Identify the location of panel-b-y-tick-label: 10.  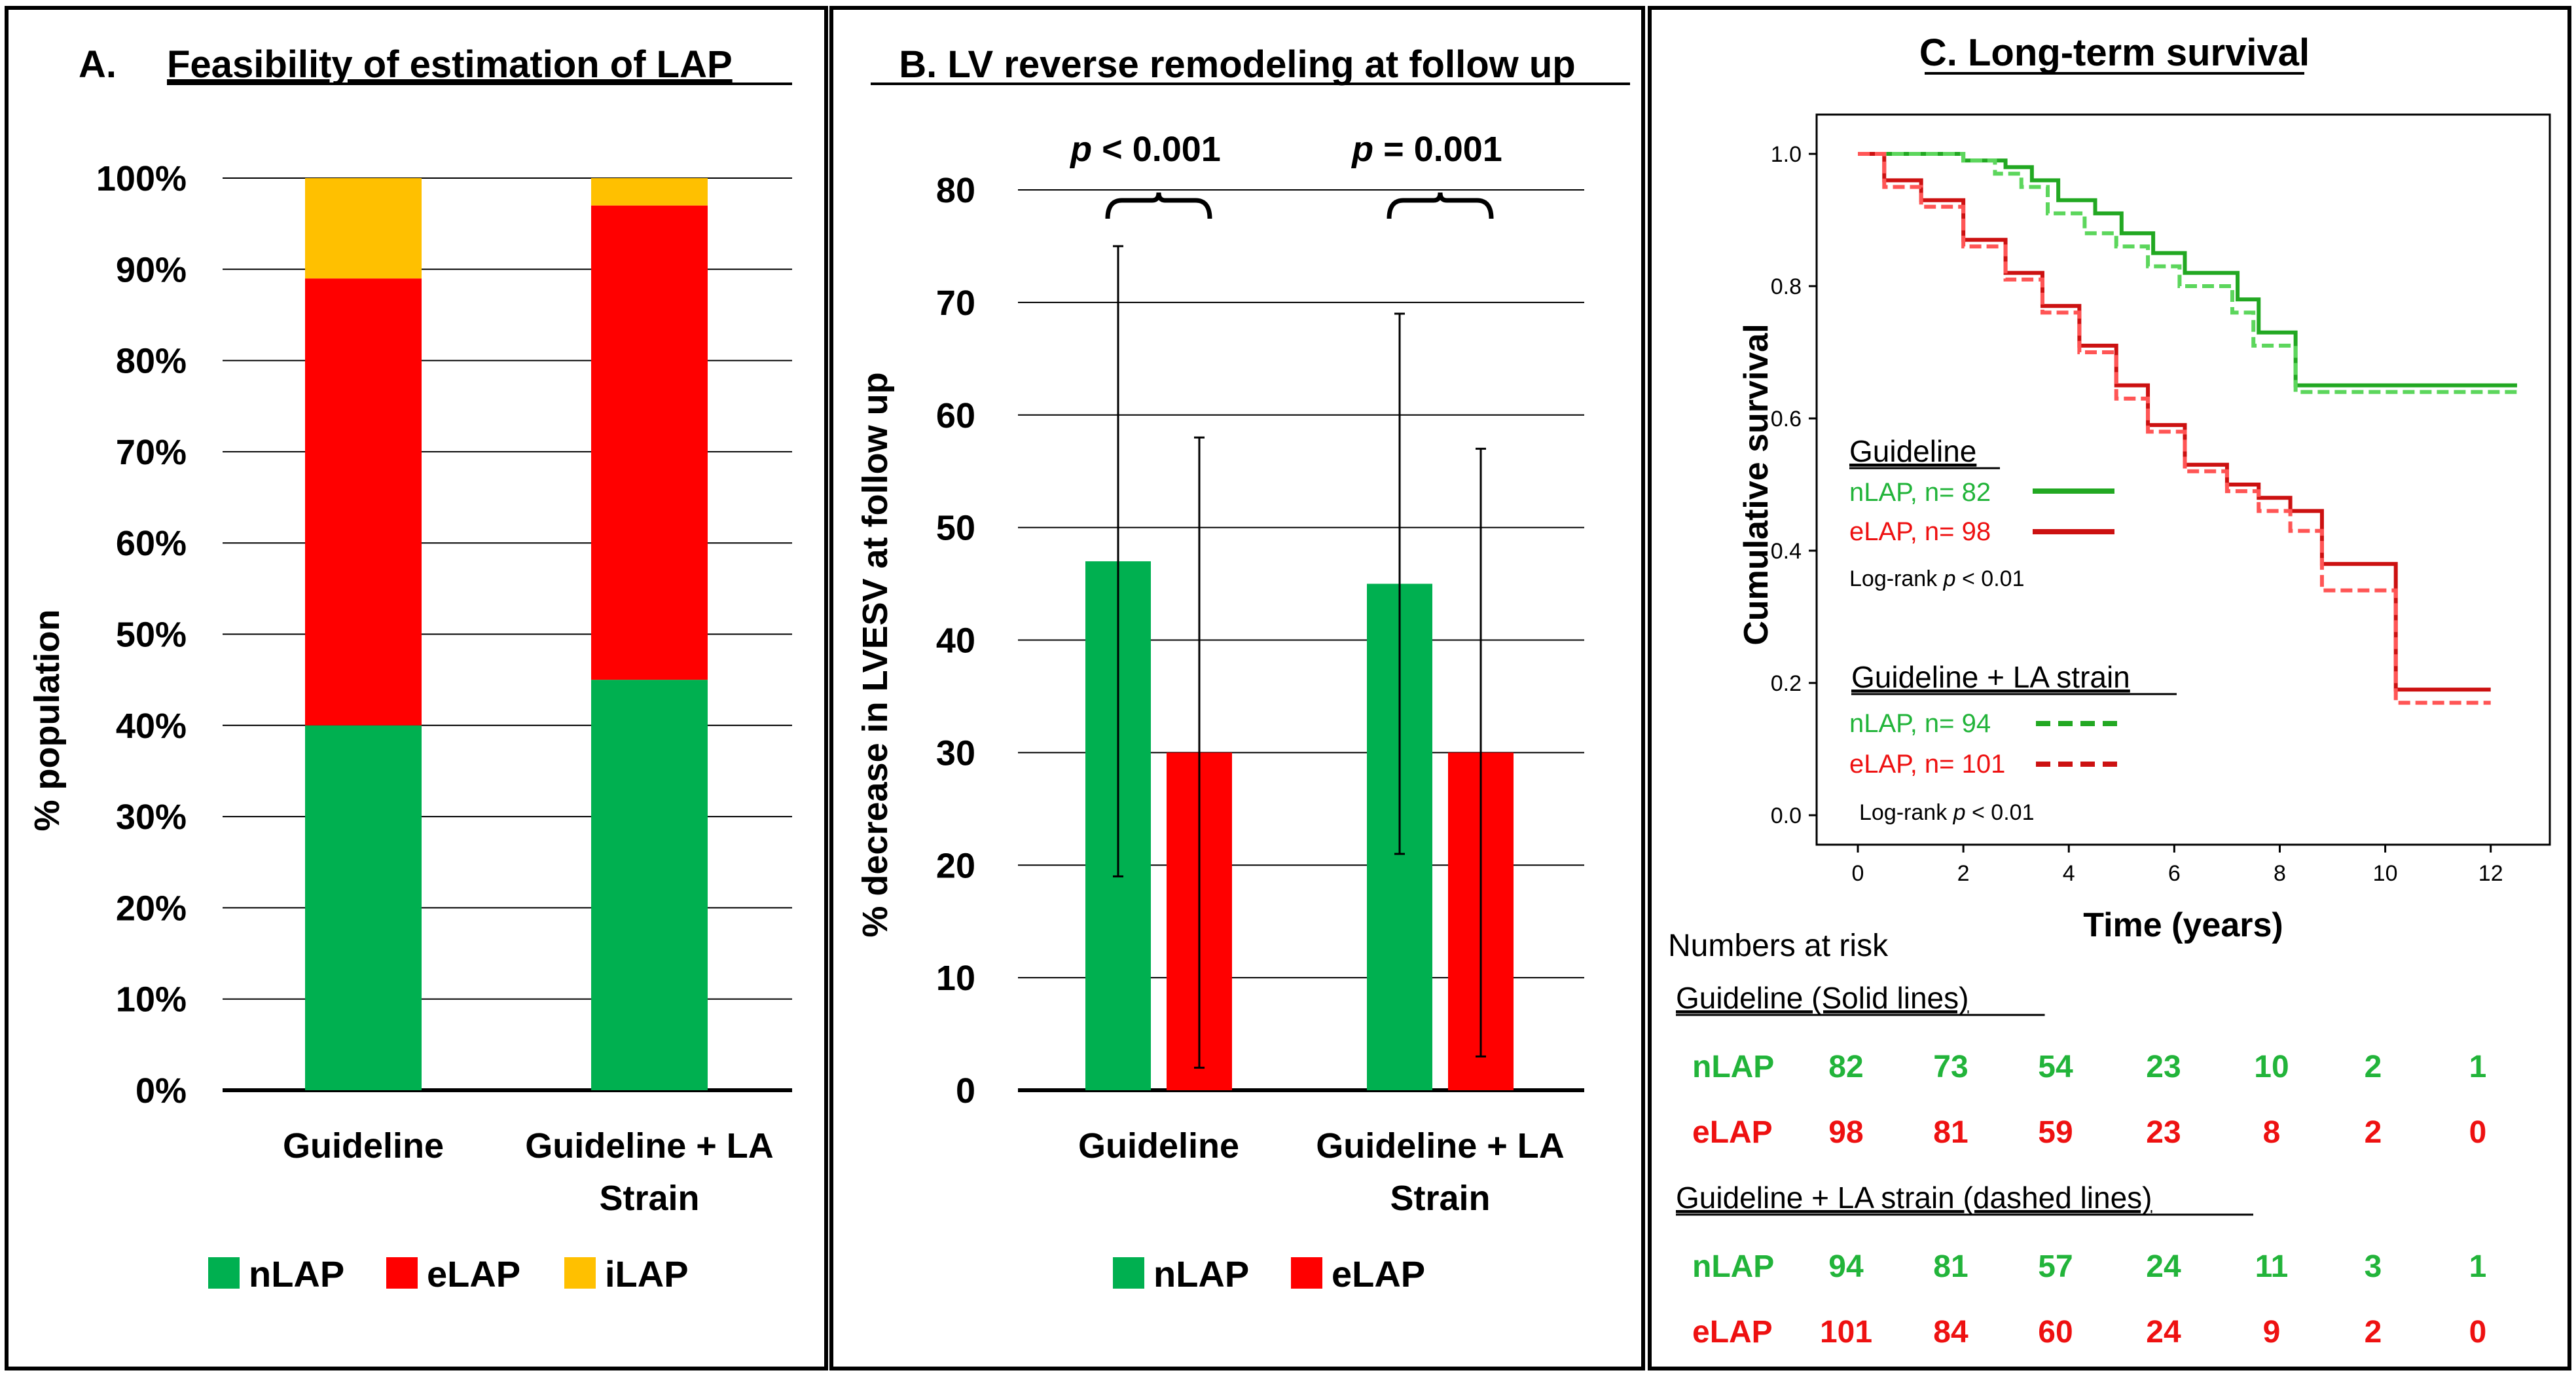
(955, 979).